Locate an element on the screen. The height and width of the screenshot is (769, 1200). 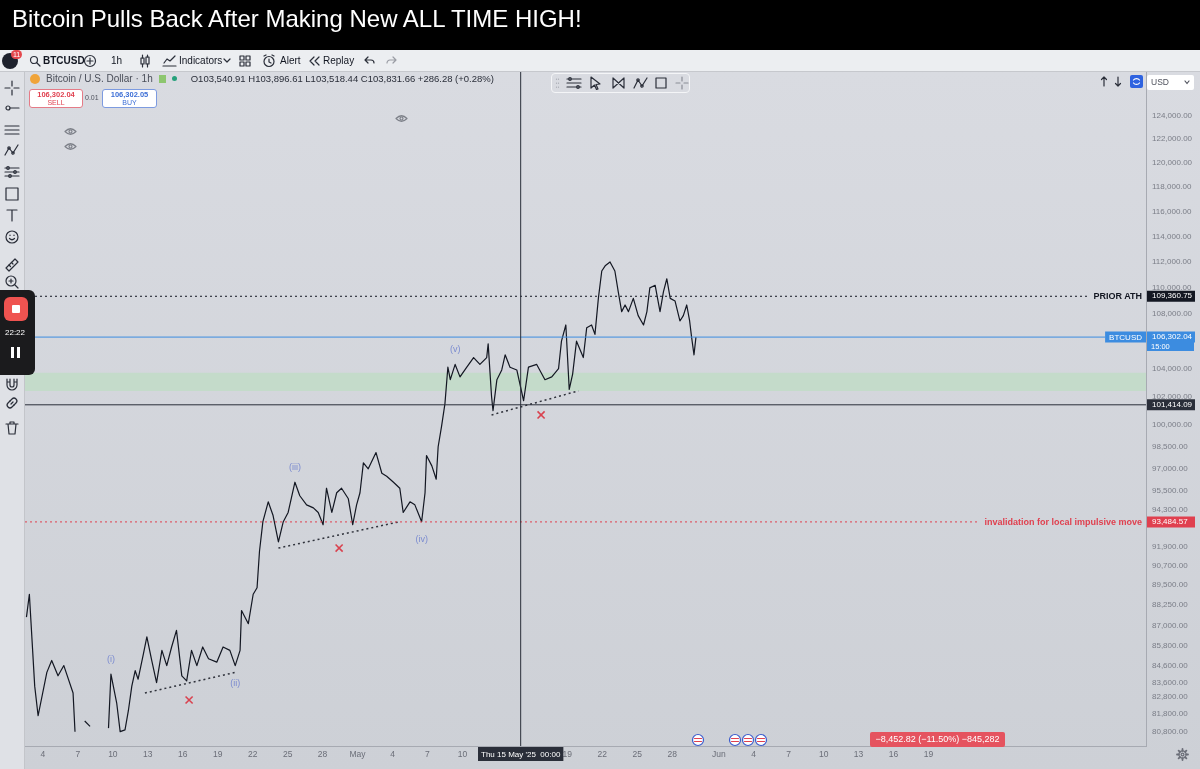
symbol-title: Bitcoin / U.S. Dollar · 1h is located at coordinates (99, 78).